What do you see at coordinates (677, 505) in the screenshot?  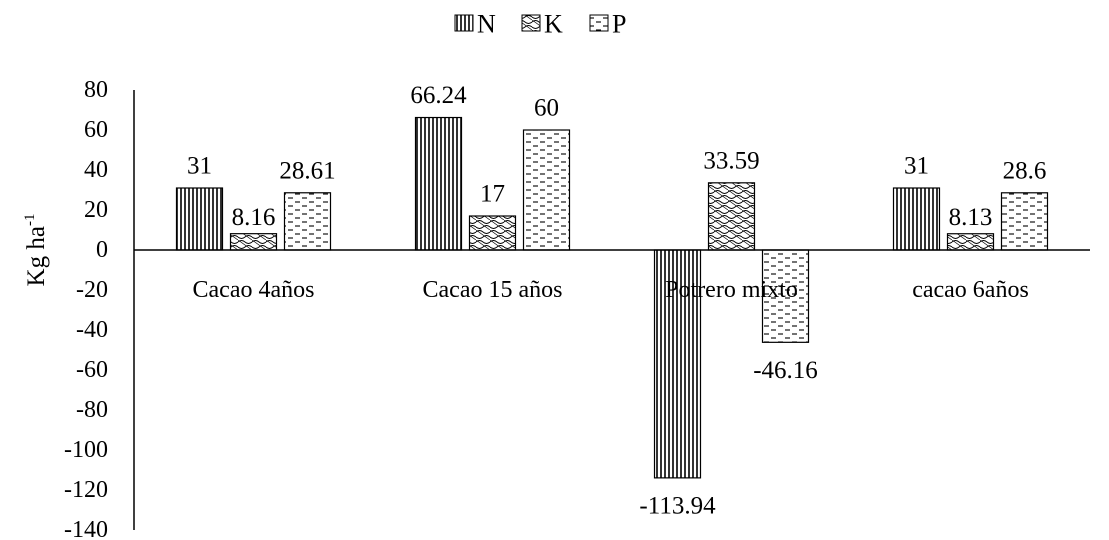 I see `data-label-N-3: -113.94` at bounding box center [677, 505].